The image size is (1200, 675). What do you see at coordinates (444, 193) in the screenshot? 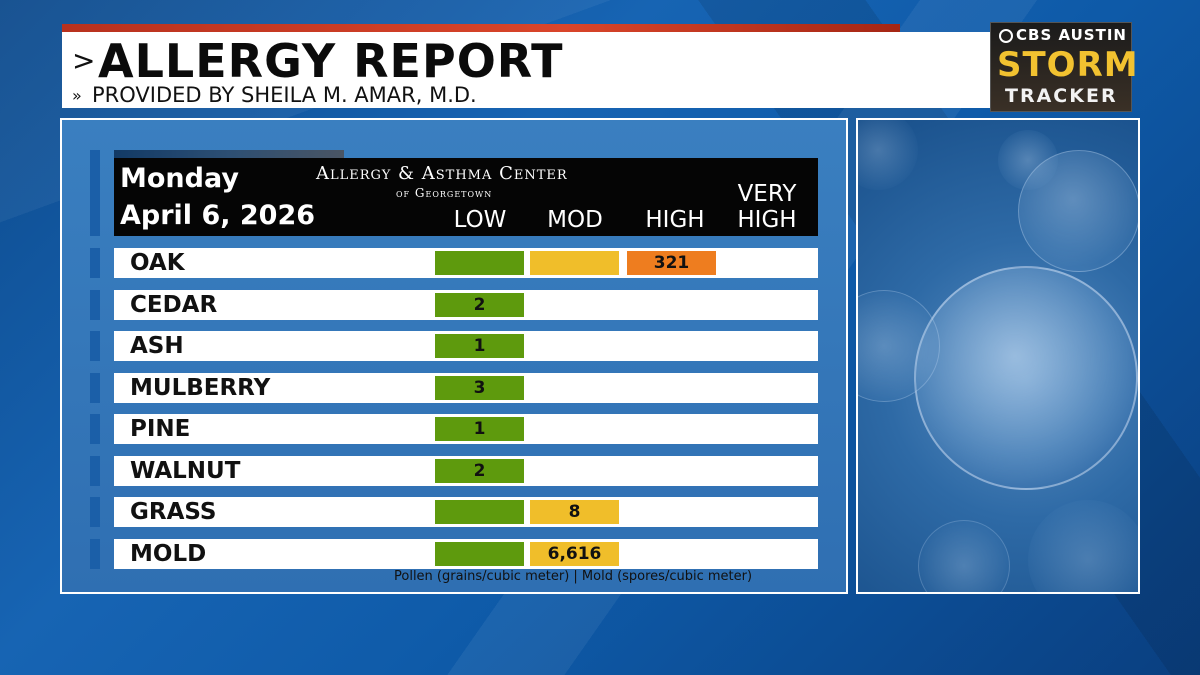
I see `org-location: of Georgetown` at bounding box center [444, 193].